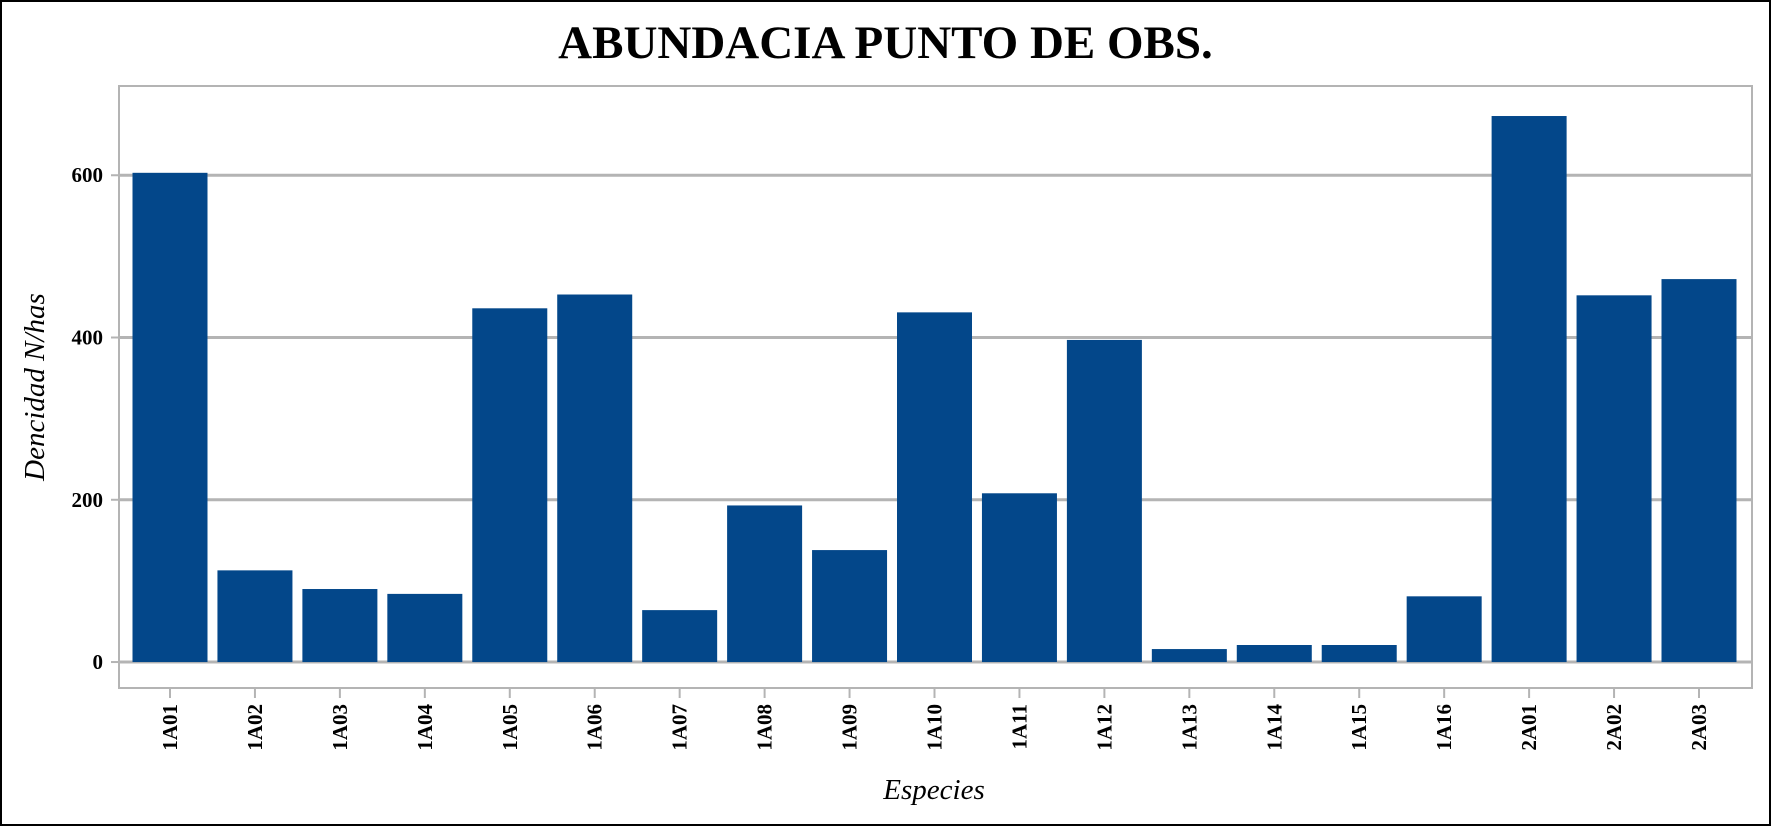  I want to click on x-tick-label: 1A15, so click(1359, 727).